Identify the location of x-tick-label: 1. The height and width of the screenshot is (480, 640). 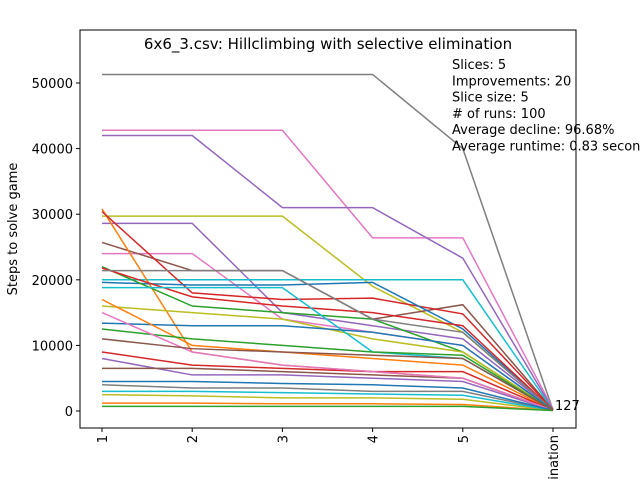
(103, 439).